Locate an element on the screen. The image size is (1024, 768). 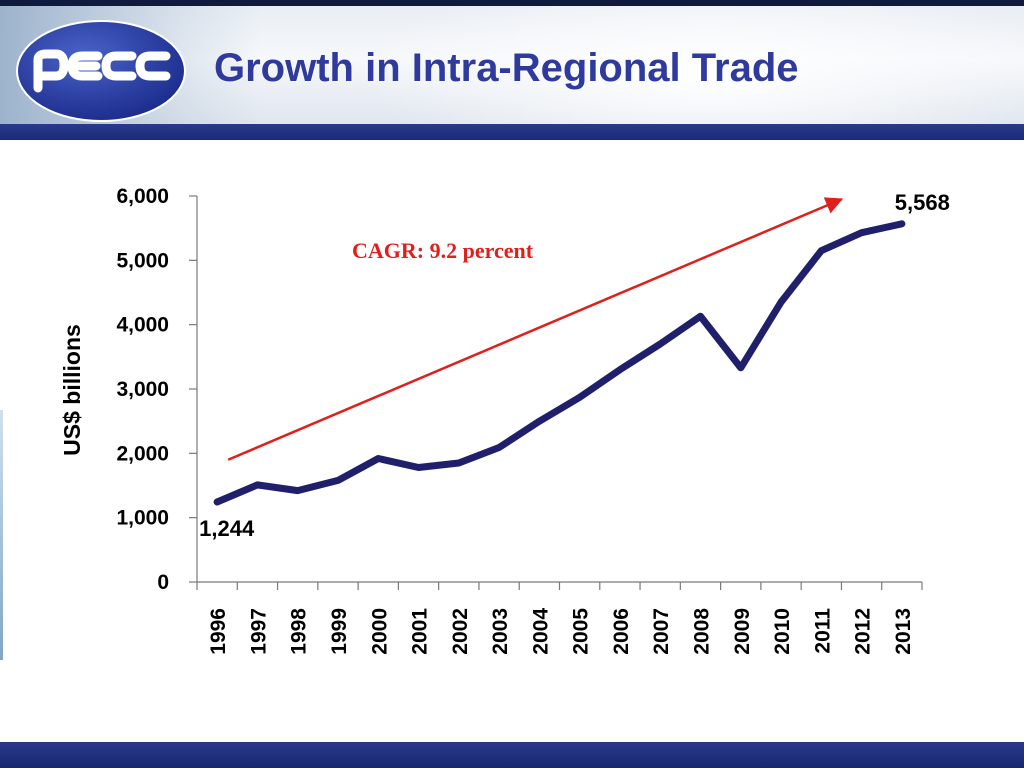
y-tick-label: 2,000 is located at coordinates (142, 453).